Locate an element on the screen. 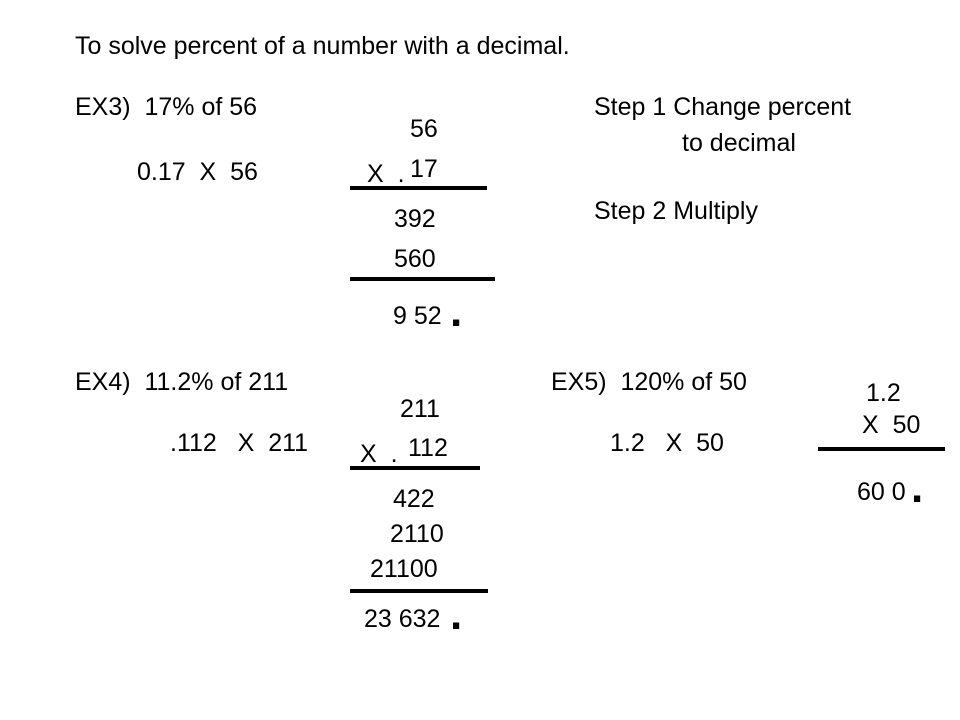 The height and width of the screenshot is (720, 960). ex4-setup: .112 X 211 is located at coordinates (239, 443).